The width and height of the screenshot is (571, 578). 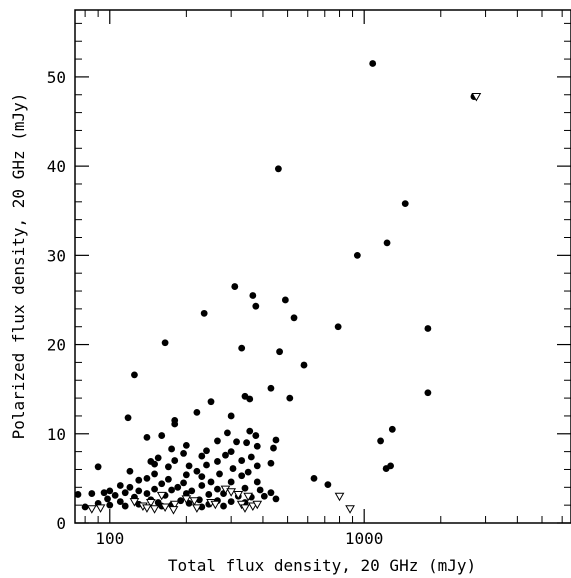 What do you see at coordinates (56, 166) in the screenshot?
I see `y-tick-label: 40` at bounding box center [56, 166].